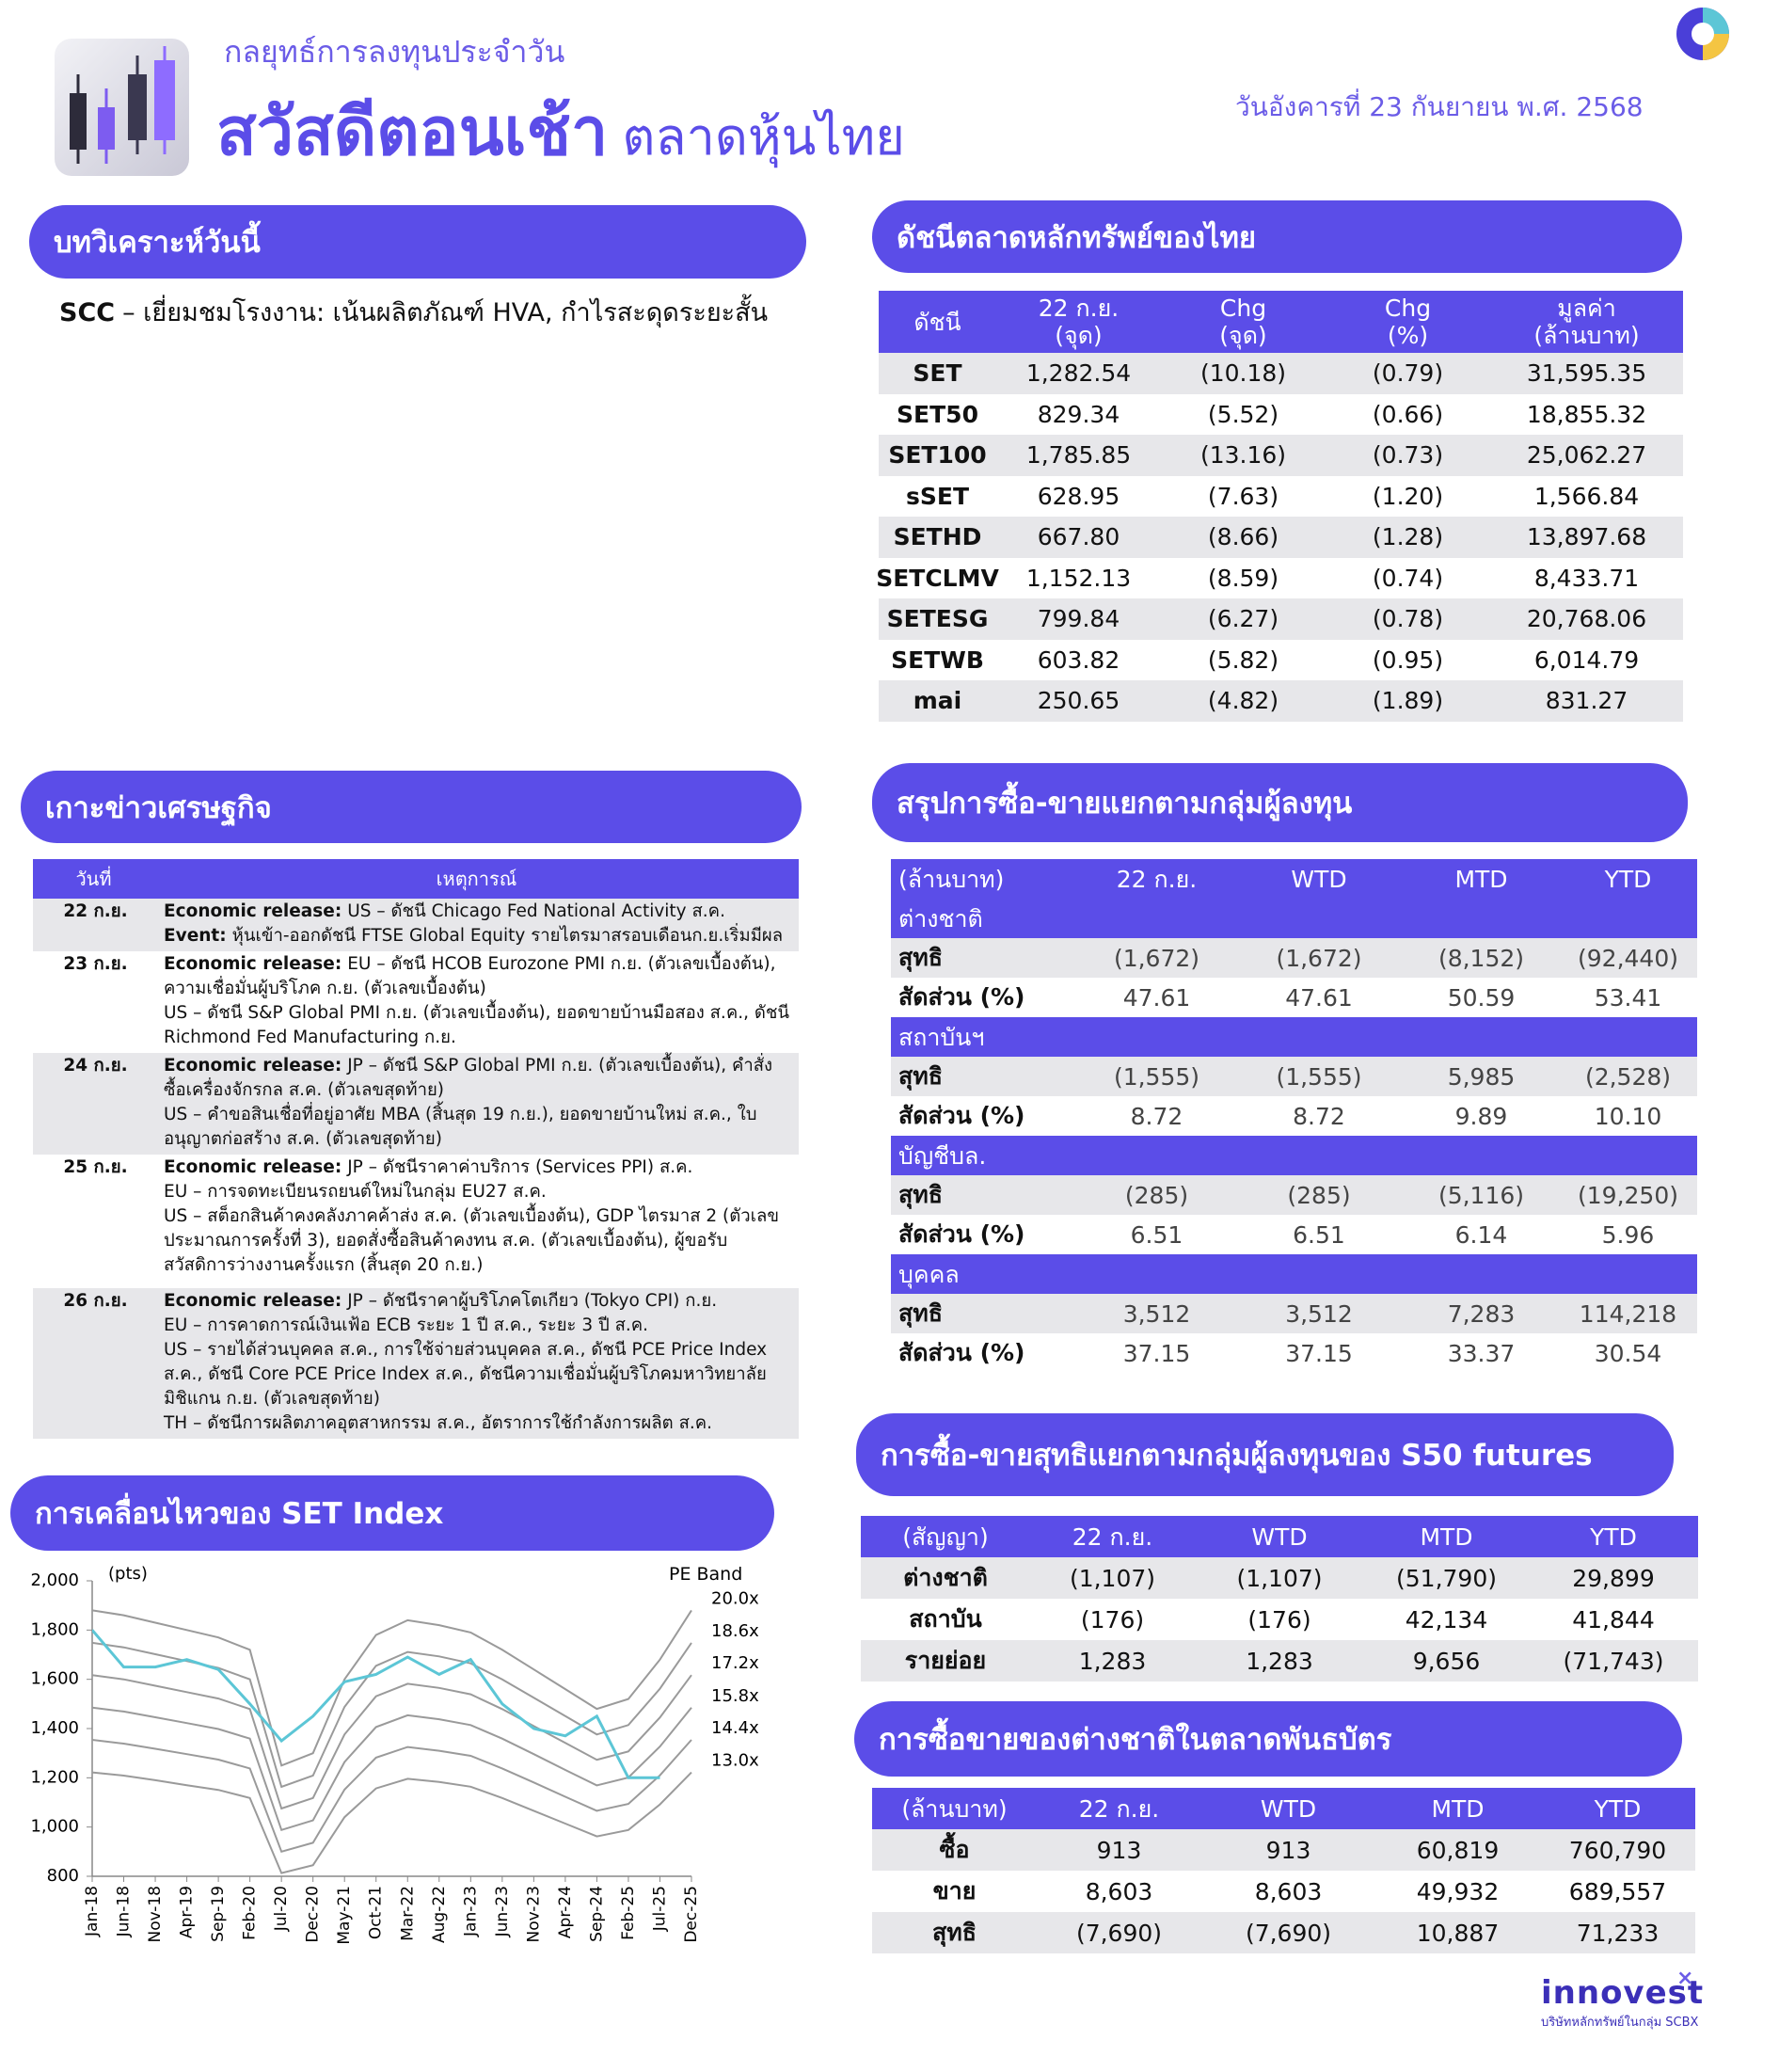  What do you see at coordinates (1457, 1808) in the screenshot?
I see `column-header: MTD` at bounding box center [1457, 1808].